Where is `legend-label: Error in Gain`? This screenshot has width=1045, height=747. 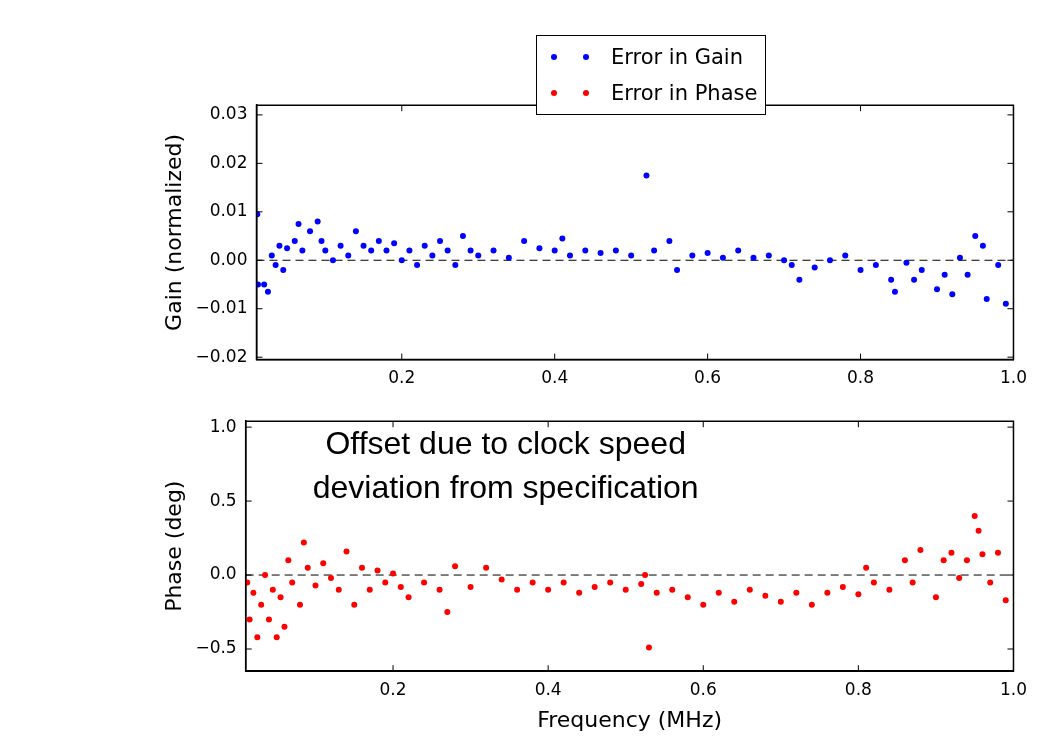
legend-label: Error in Gain is located at coordinates (677, 57).